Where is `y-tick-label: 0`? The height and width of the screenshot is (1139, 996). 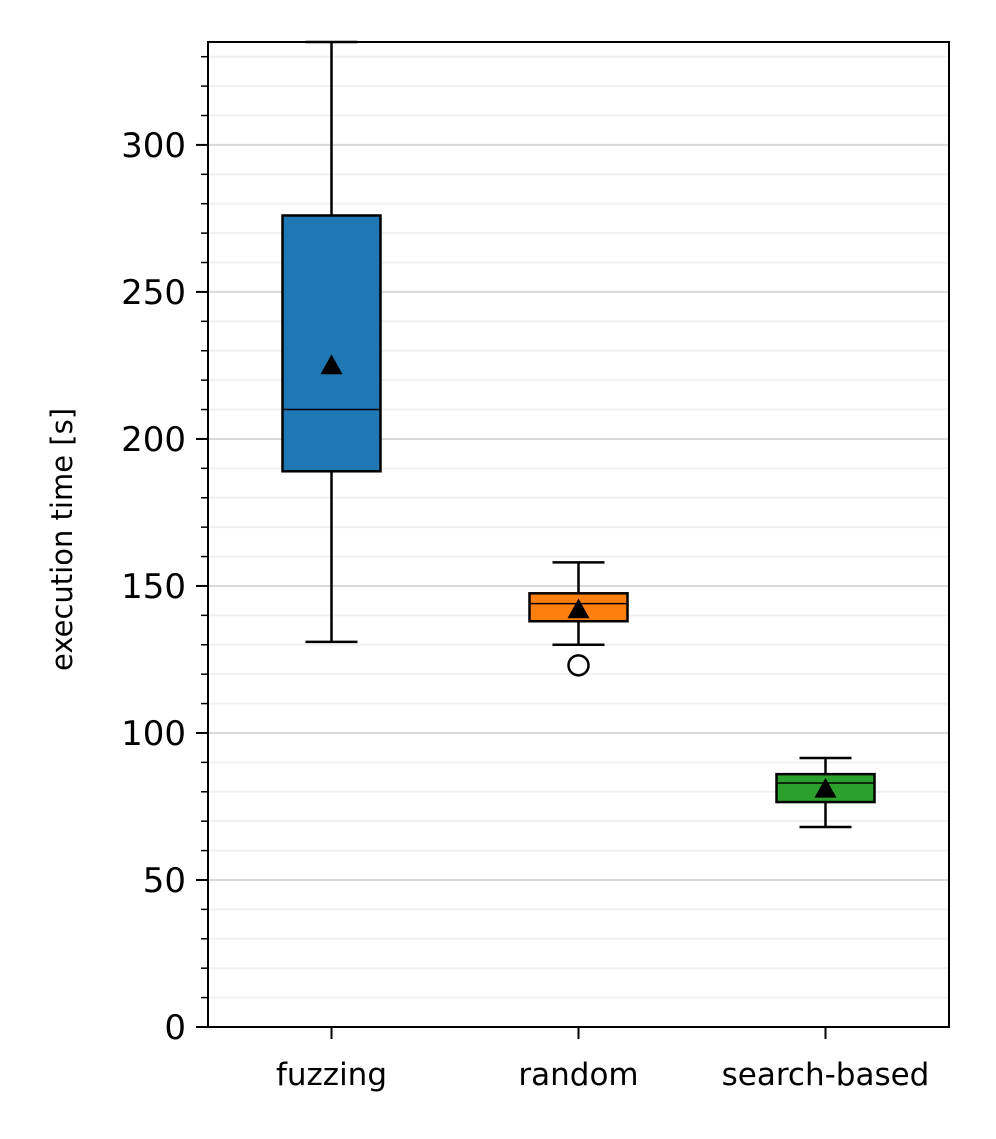 y-tick-label: 0 is located at coordinates (175, 1028).